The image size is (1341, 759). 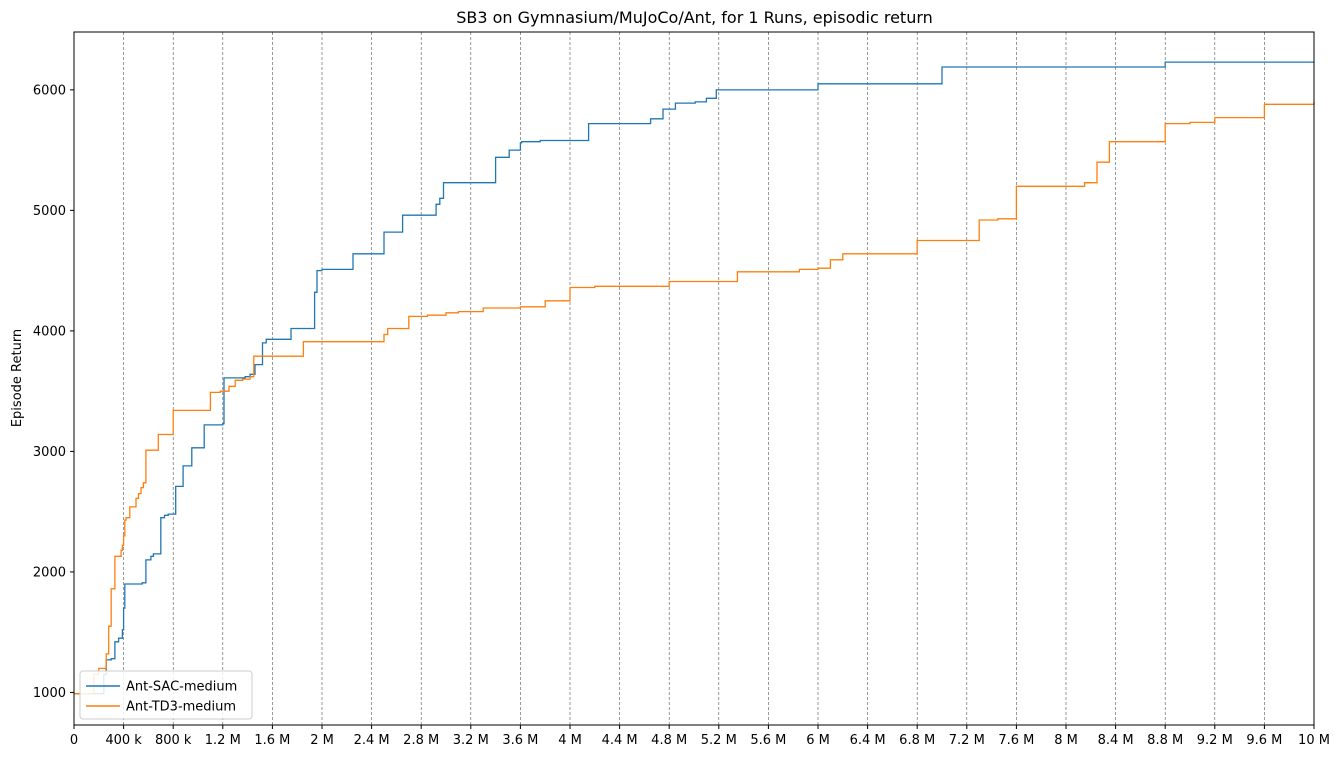 What do you see at coordinates (967, 740) in the screenshot?
I see `x-tick-label: 7.2 M` at bounding box center [967, 740].